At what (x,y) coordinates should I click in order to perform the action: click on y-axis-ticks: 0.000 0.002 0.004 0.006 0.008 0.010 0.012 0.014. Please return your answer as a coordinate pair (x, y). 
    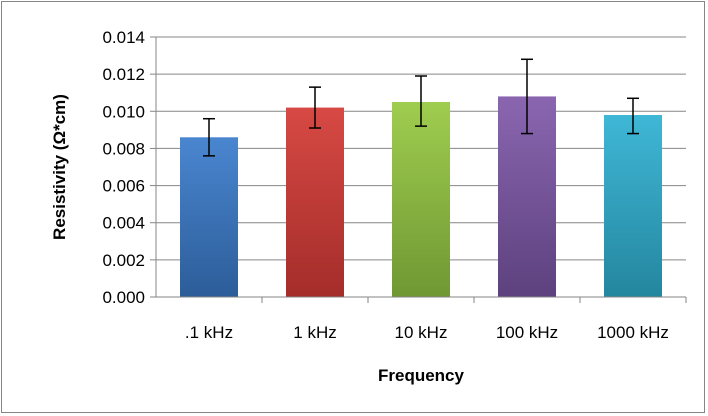
    Looking at the image, I should click on (129, 167).